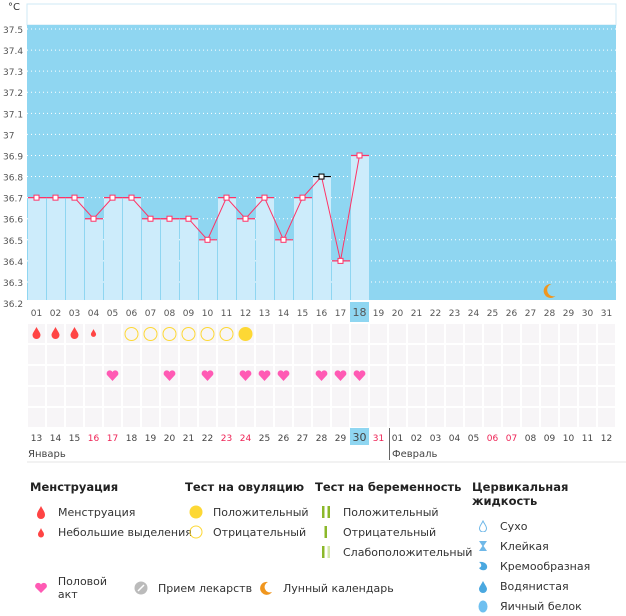  What do you see at coordinates (550, 314) in the screenshot?
I see `x-tick-label: 28` at bounding box center [550, 314].